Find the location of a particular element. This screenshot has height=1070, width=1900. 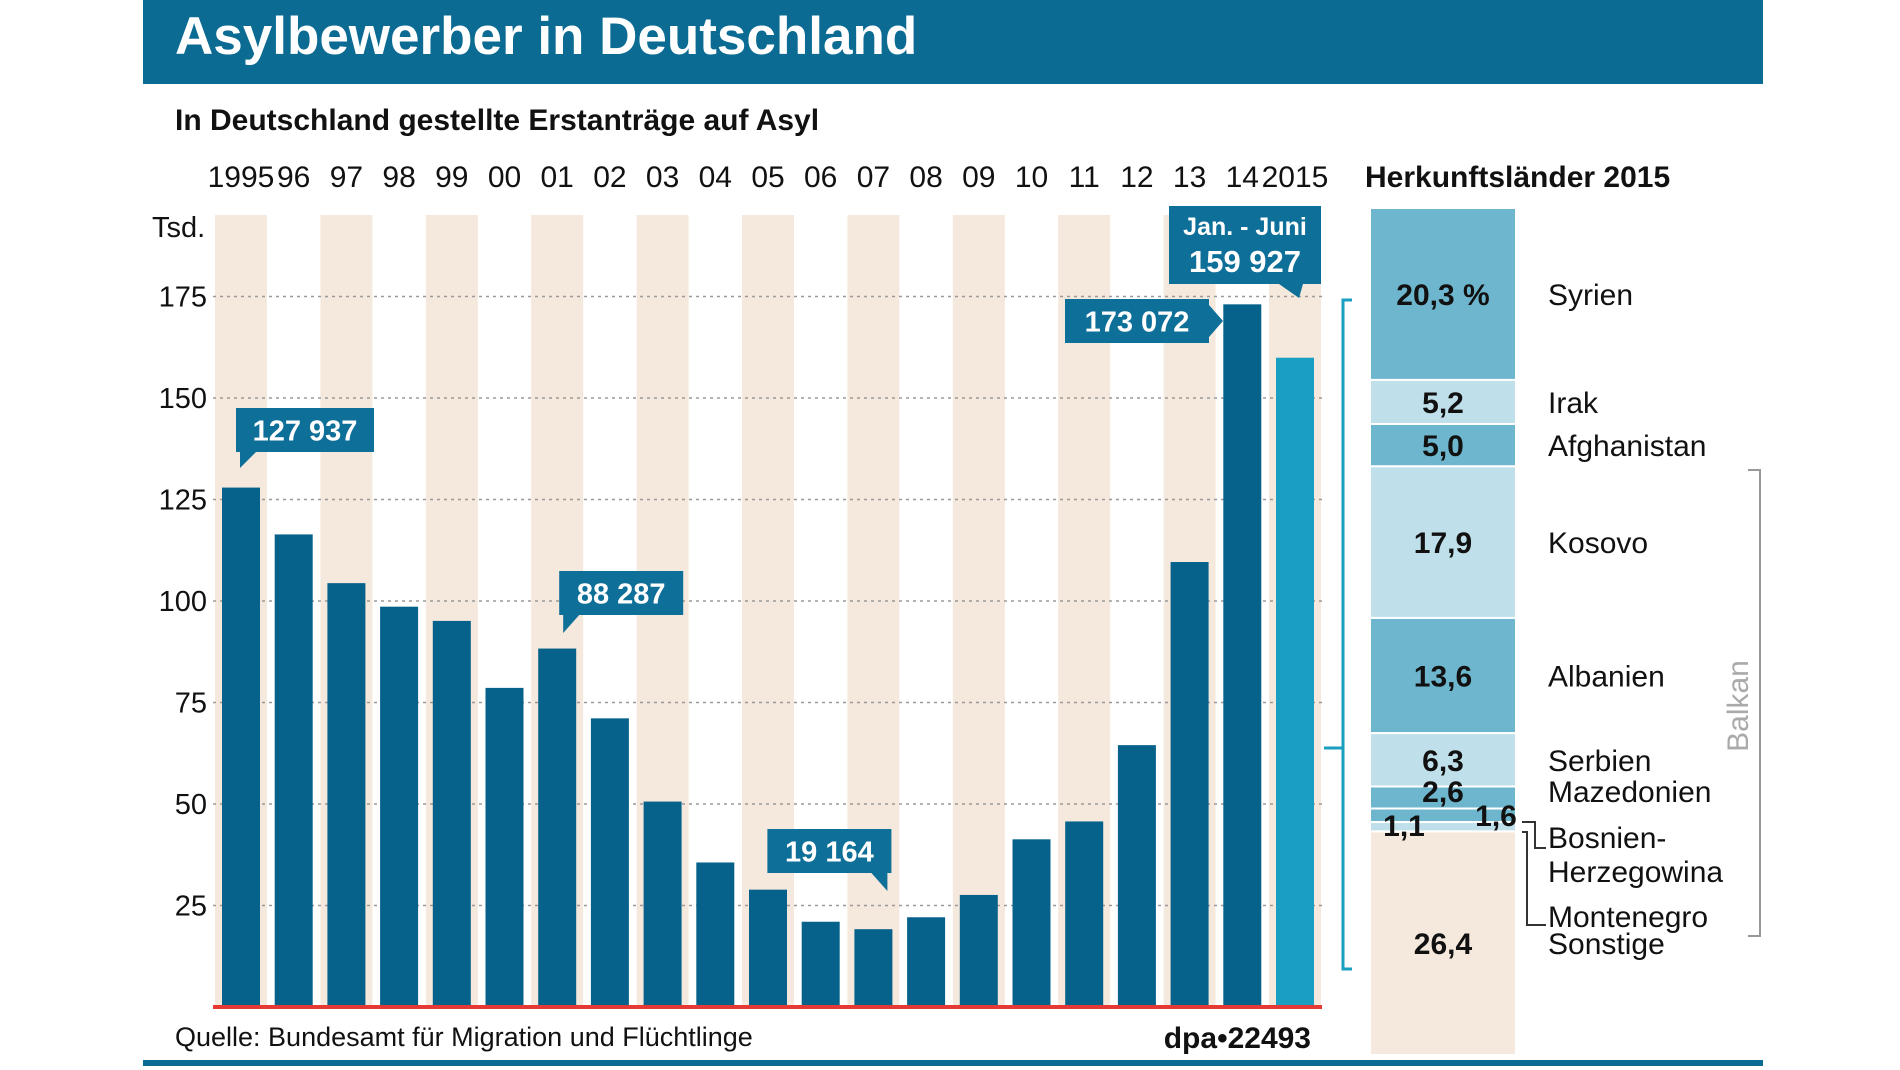

x-tick-label: 00 is located at coordinates (504, 177).